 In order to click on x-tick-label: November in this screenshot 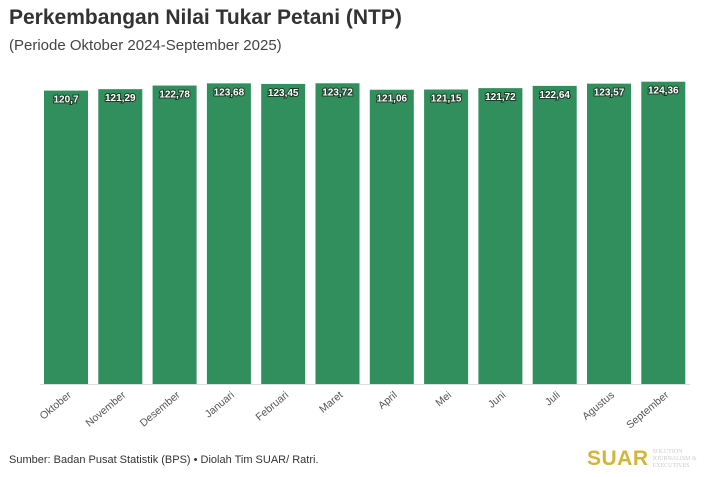, I will do `click(105, 409)`.